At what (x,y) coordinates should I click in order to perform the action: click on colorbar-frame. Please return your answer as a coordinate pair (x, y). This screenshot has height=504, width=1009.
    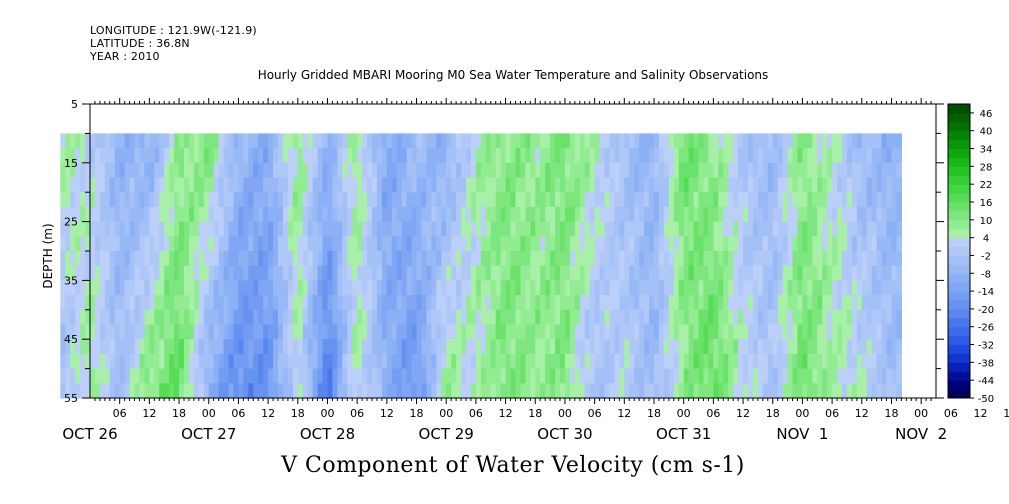
    Looking at the image, I should click on (959, 251).